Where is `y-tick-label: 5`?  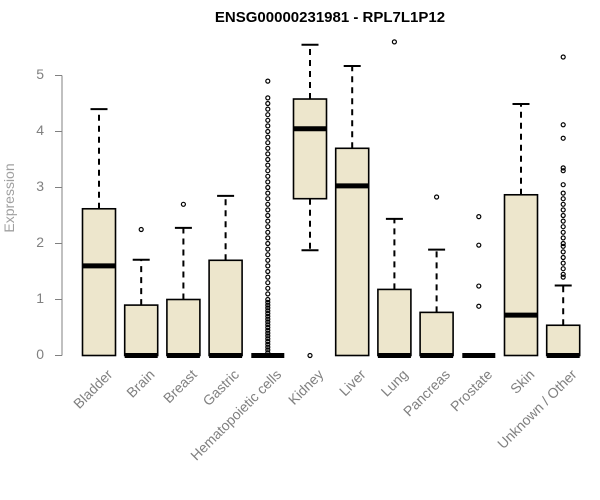 y-tick-label: 5 is located at coordinates (40, 74).